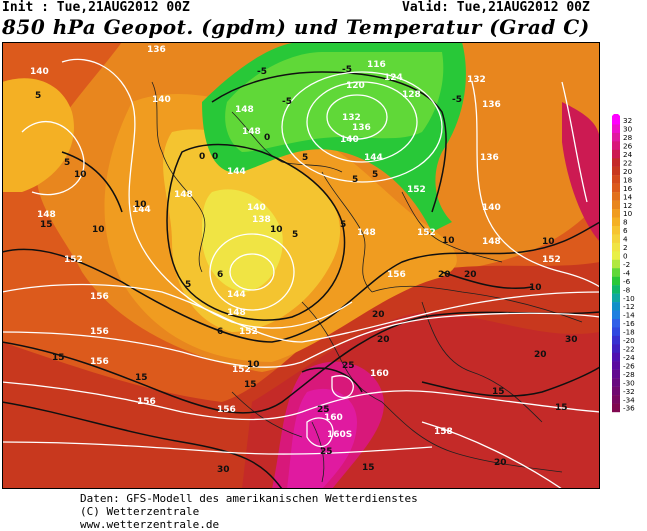 Image resolution: width=647 pixels, height=531 pixels. What do you see at coordinates (627, 120) in the screenshot?
I see `colorbar-label: 32` at bounding box center [627, 120].